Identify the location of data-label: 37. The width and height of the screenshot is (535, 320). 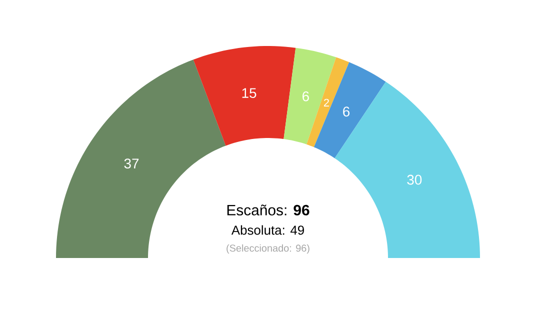
(131, 163).